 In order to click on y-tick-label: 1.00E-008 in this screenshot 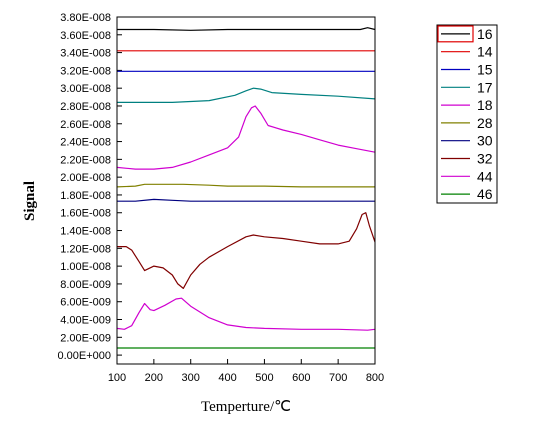, I will do `click(85, 267)`.